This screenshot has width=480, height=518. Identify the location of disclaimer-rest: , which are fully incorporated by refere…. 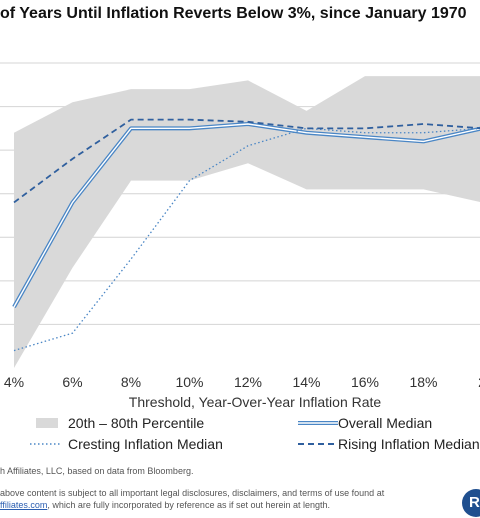
(189, 505).